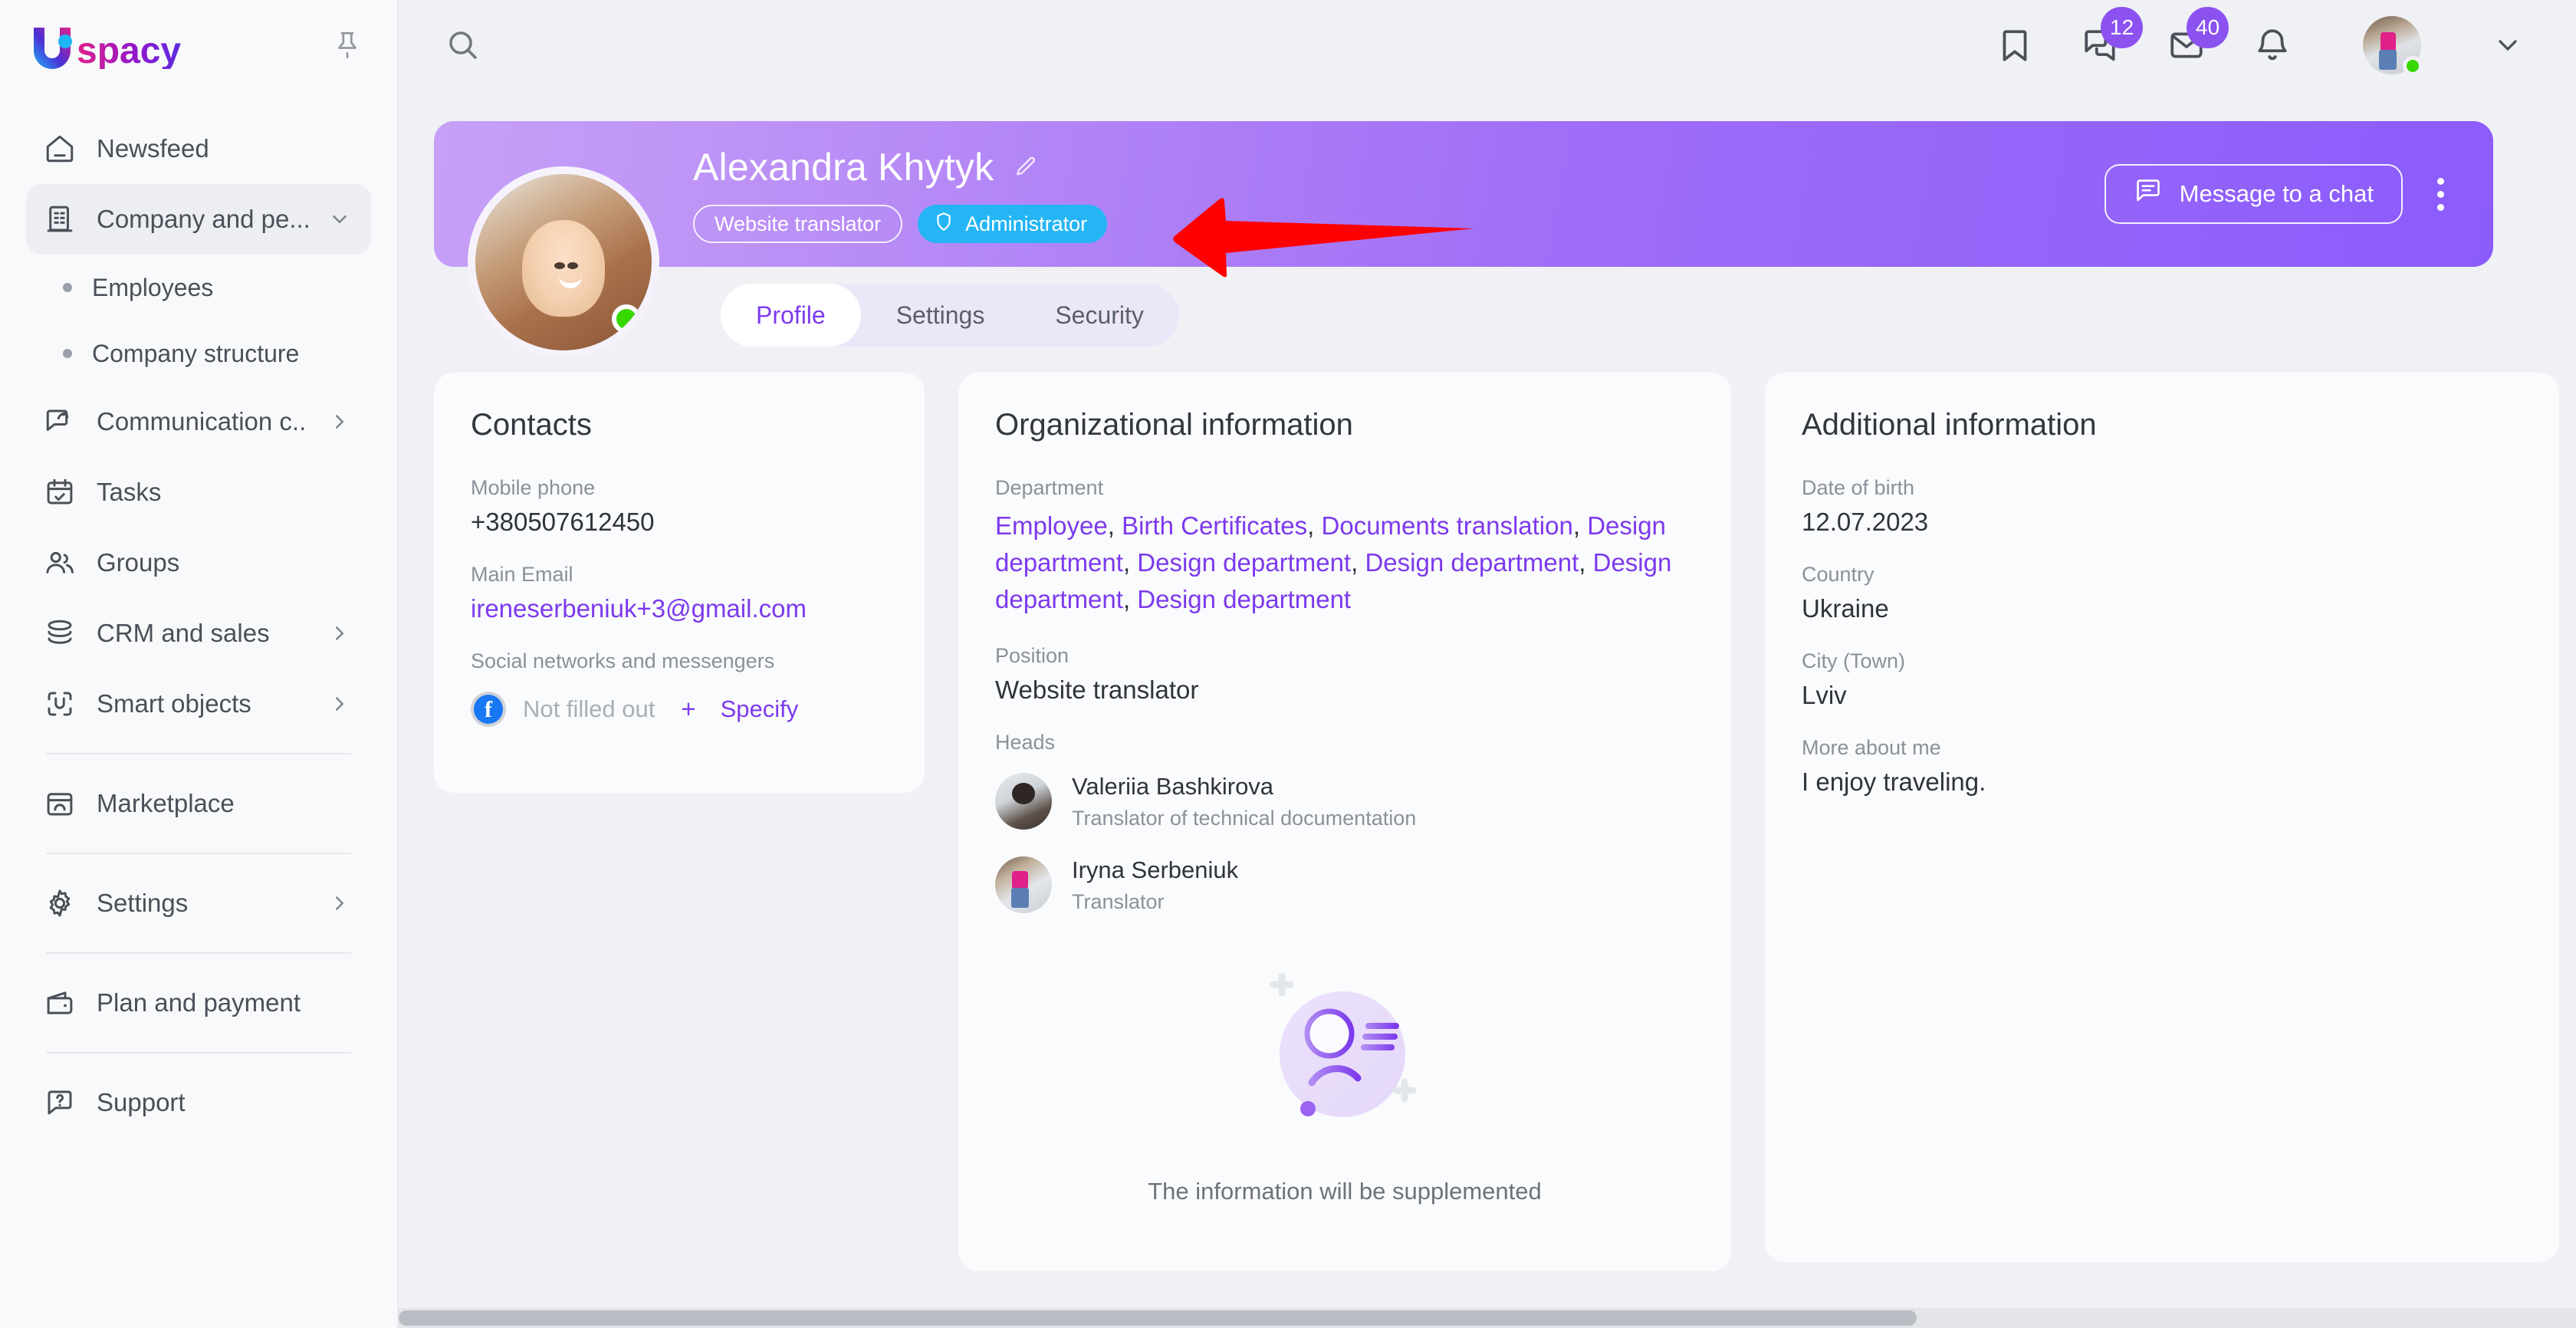  I want to click on head-name: Valeriia Bashkirova, so click(1173, 786).